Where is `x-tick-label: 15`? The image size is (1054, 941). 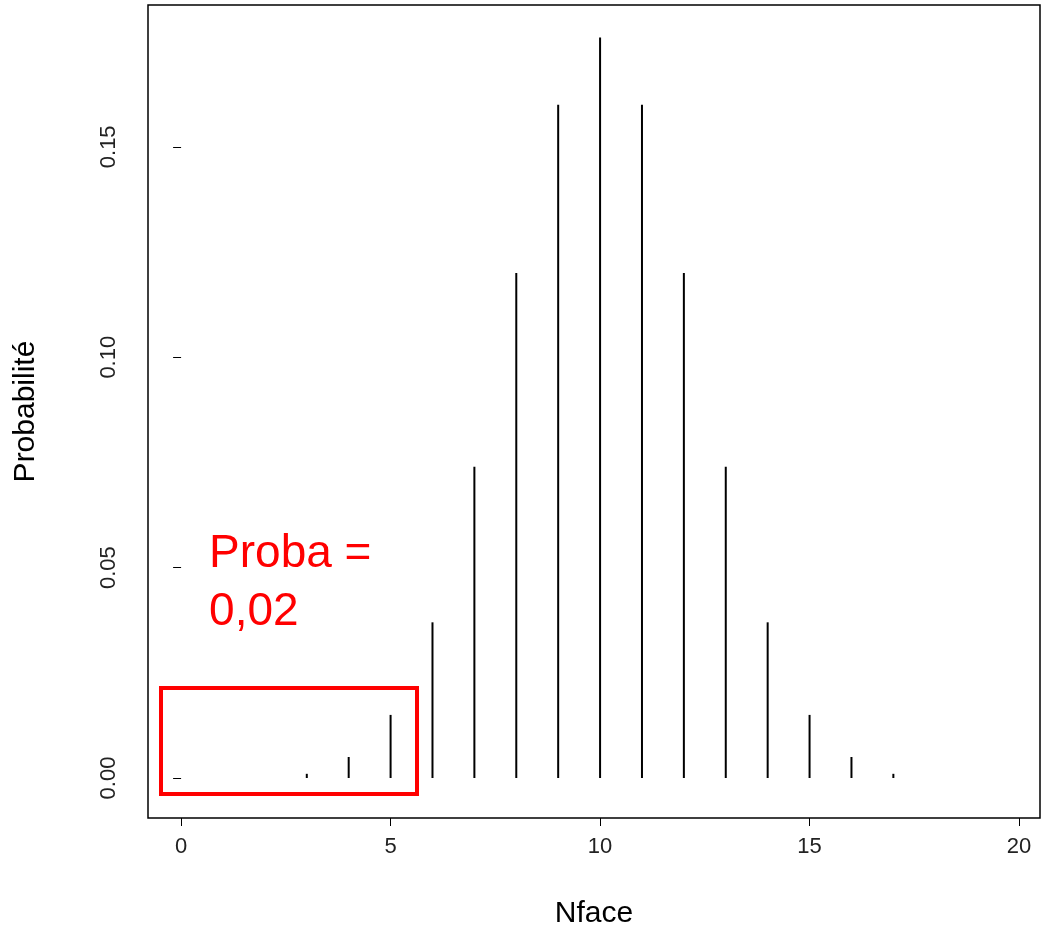 x-tick-label: 15 is located at coordinates (809, 845).